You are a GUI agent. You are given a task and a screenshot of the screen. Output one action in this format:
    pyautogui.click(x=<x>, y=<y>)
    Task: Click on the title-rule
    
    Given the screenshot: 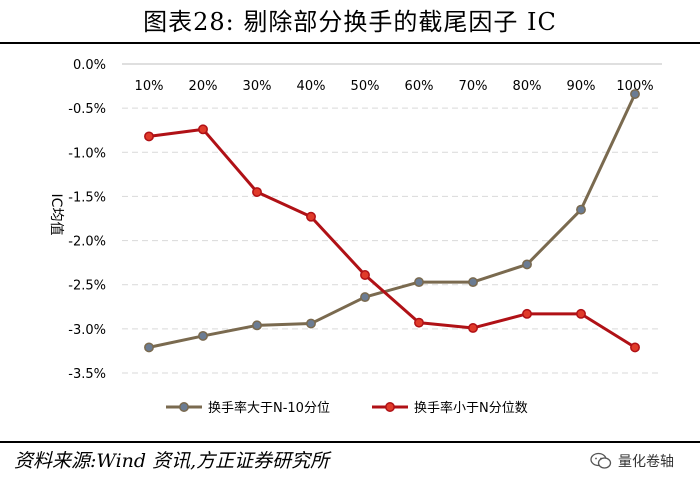 What is the action you would take?
    pyautogui.click(x=350, y=43)
    